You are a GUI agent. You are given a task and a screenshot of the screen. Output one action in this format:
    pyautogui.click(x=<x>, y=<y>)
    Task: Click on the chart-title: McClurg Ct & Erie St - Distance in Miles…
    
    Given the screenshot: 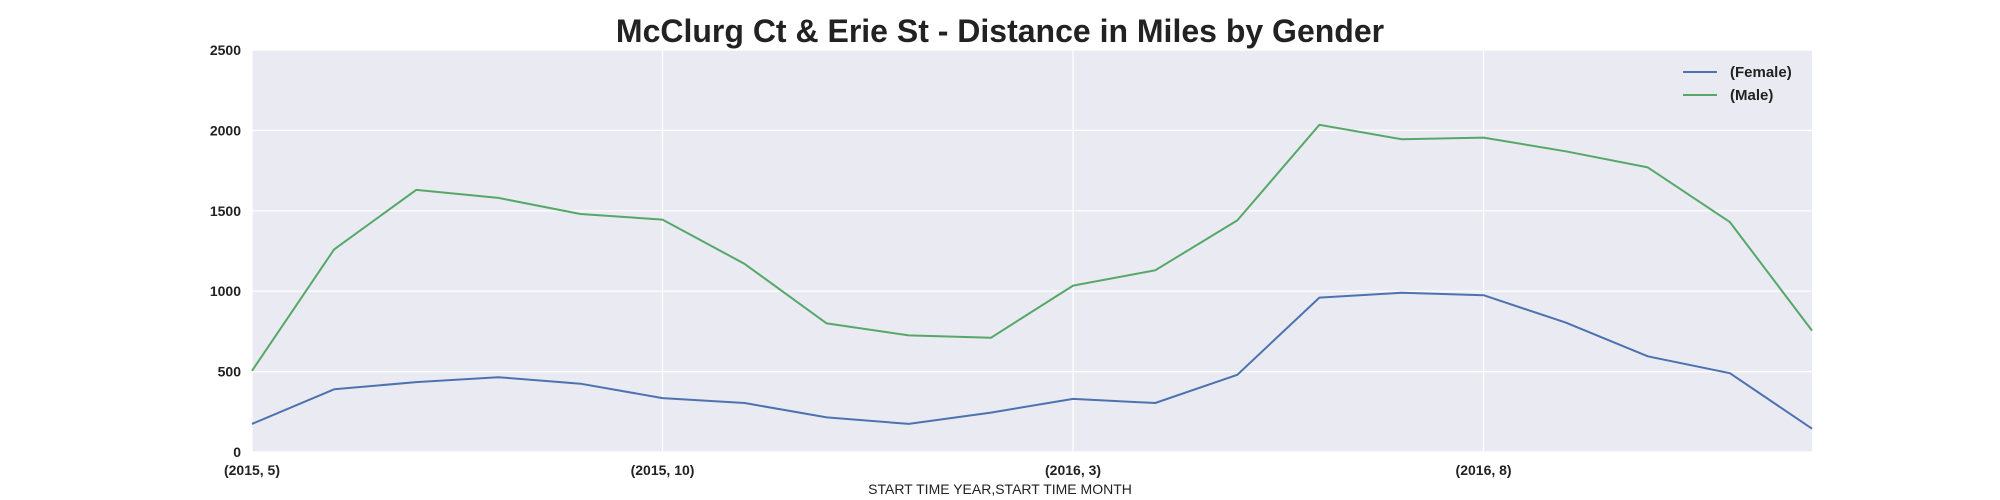 What is the action you would take?
    pyautogui.click(x=1000, y=31)
    